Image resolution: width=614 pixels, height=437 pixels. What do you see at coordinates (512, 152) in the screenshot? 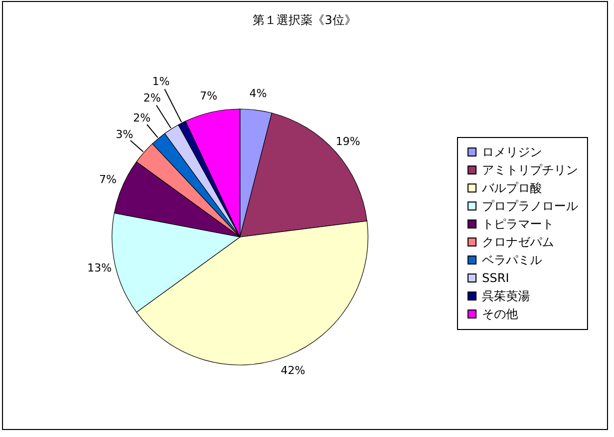
I see `legend-label: ロメリジン` at bounding box center [512, 152].